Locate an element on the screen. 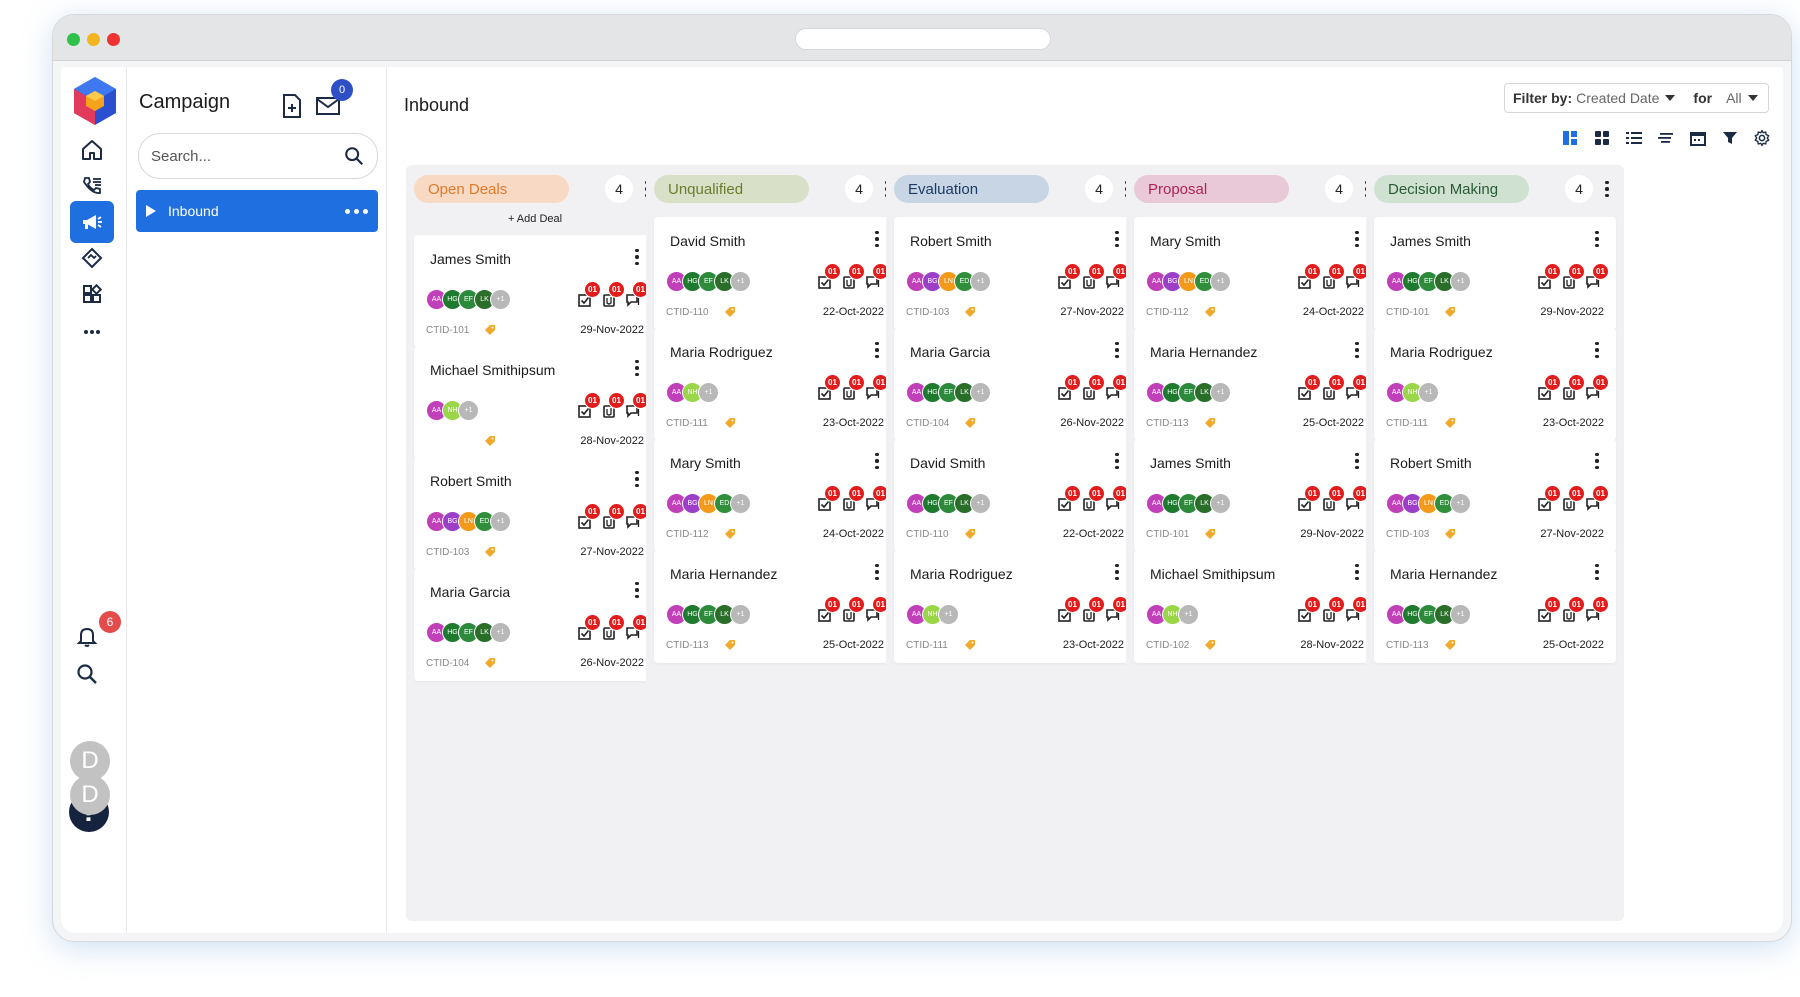 The height and width of the screenshot is (997, 1800). user-avatar-2: D is located at coordinates (90, 795).